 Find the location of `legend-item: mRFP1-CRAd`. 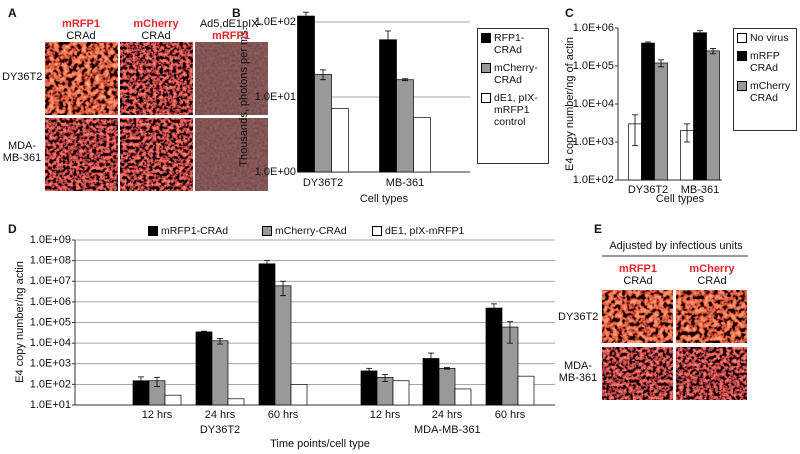

legend-item: mRFP1-CRAd is located at coordinates (188, 231).